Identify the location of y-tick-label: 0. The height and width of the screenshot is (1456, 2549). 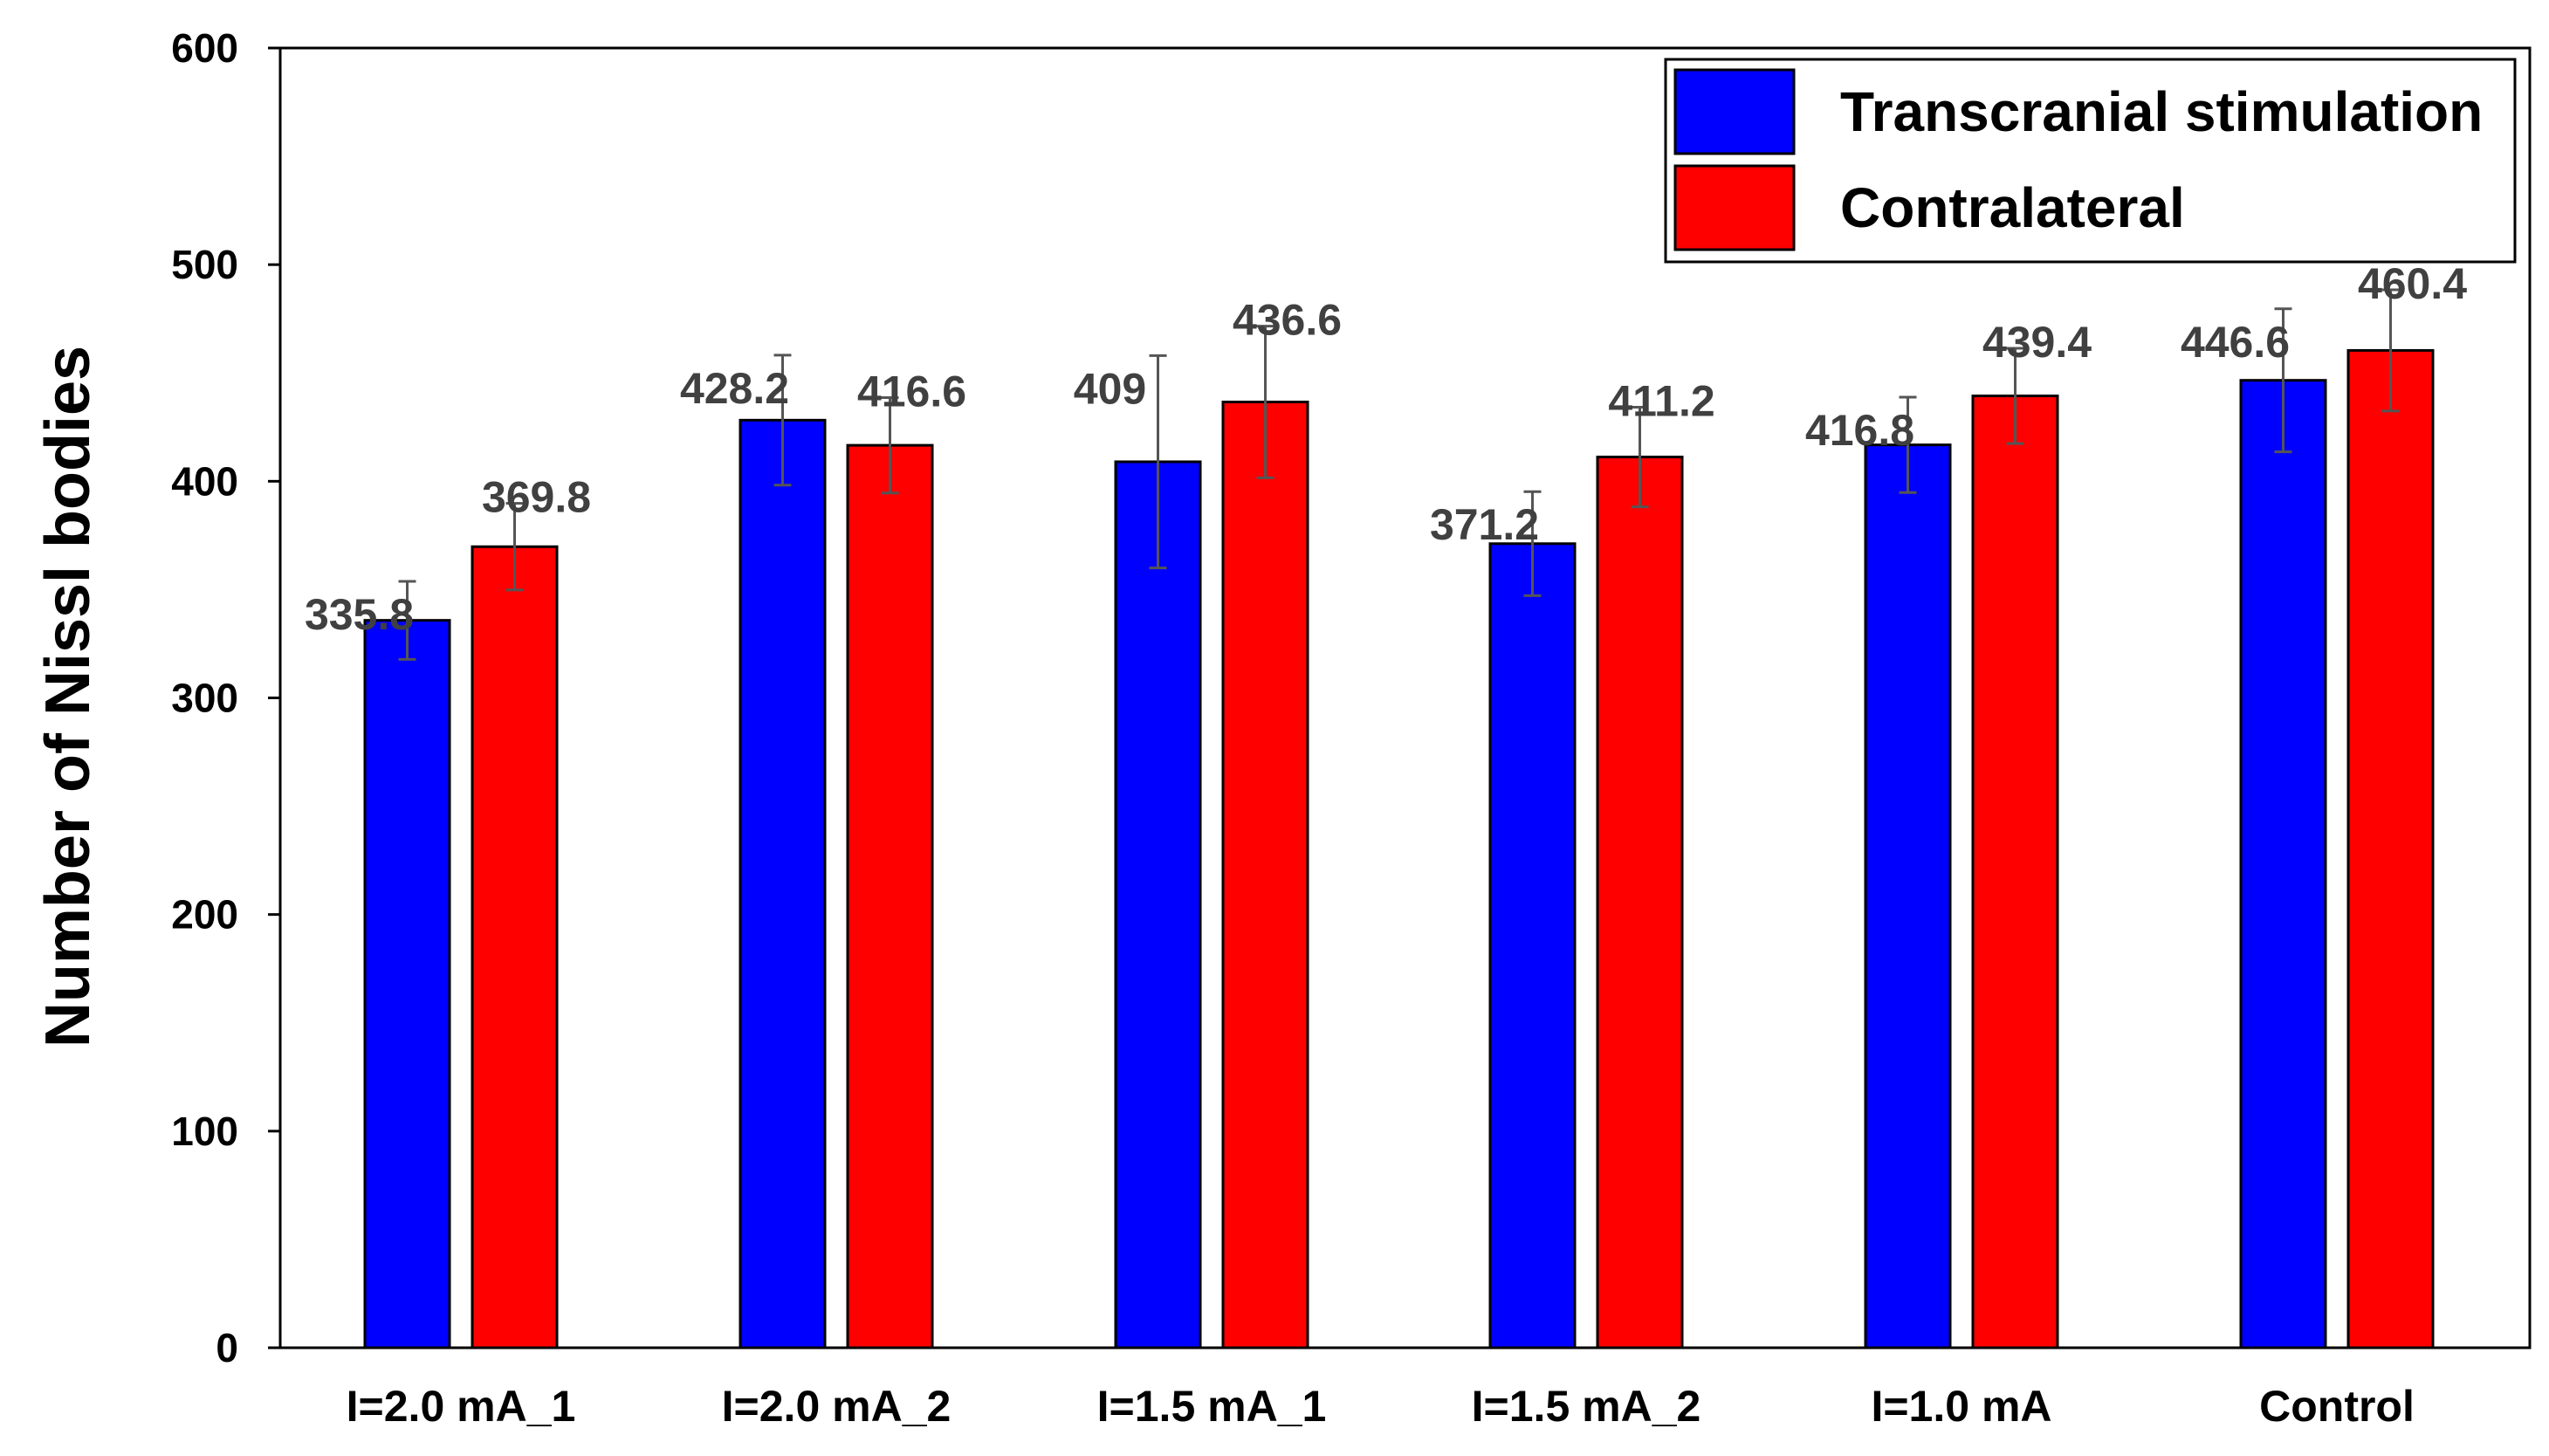
(227, 1347).